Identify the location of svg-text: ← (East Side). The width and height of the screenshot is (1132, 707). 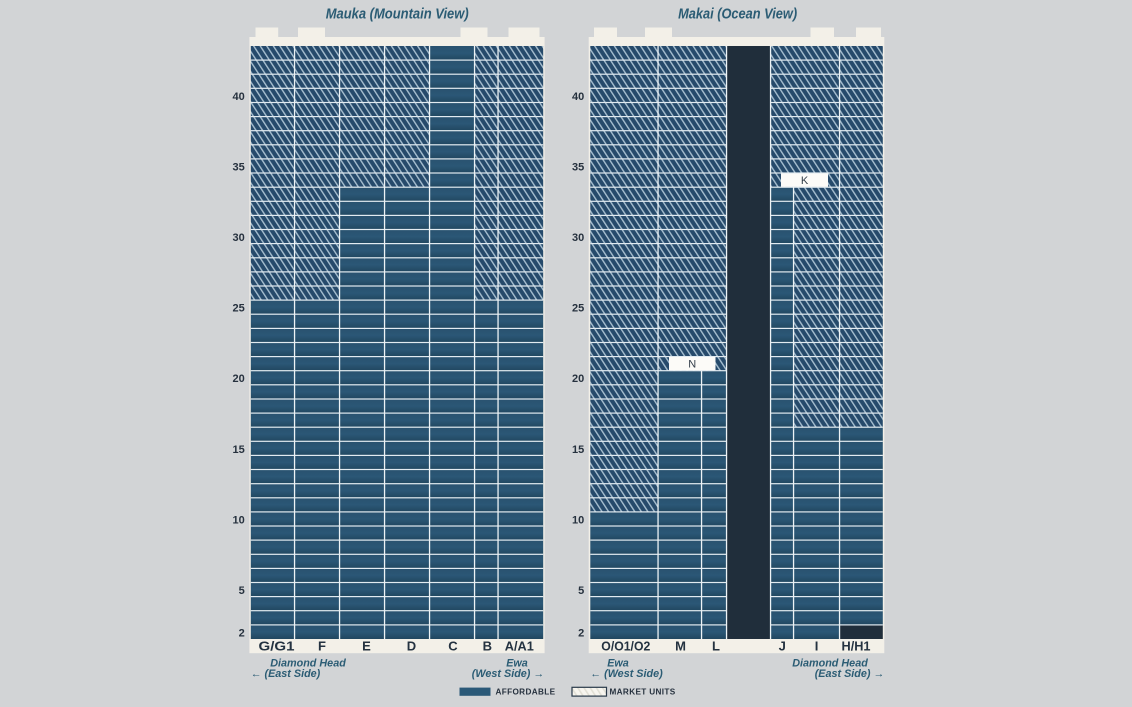
(286, 674).